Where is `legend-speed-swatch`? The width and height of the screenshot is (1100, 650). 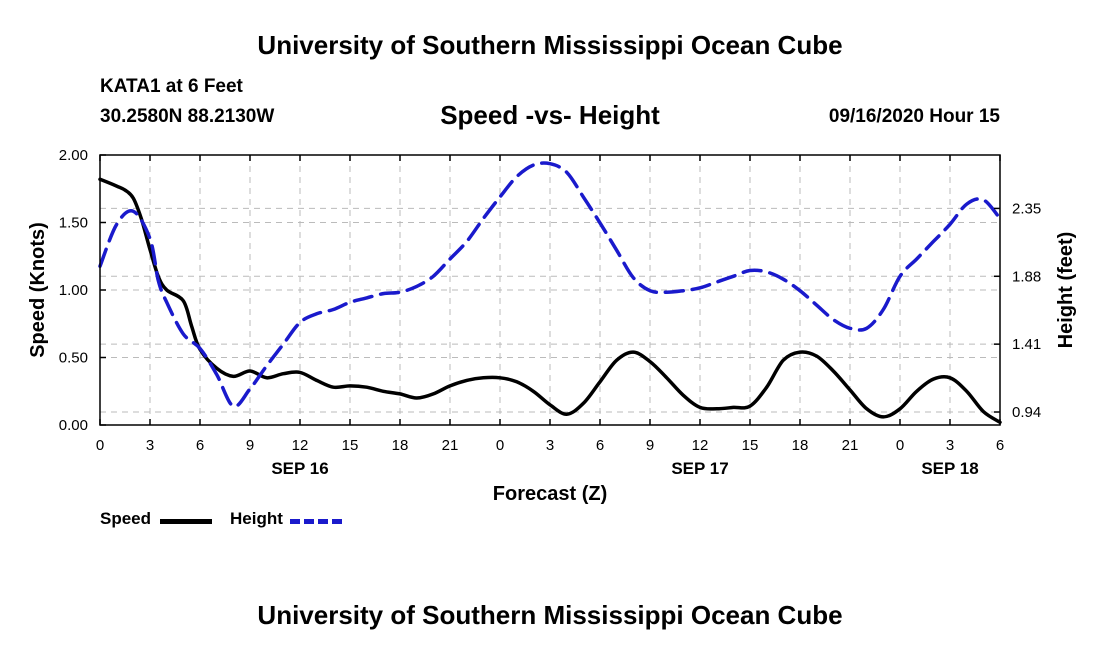
legend-speed-swatch is located at coordinates (186, 521).